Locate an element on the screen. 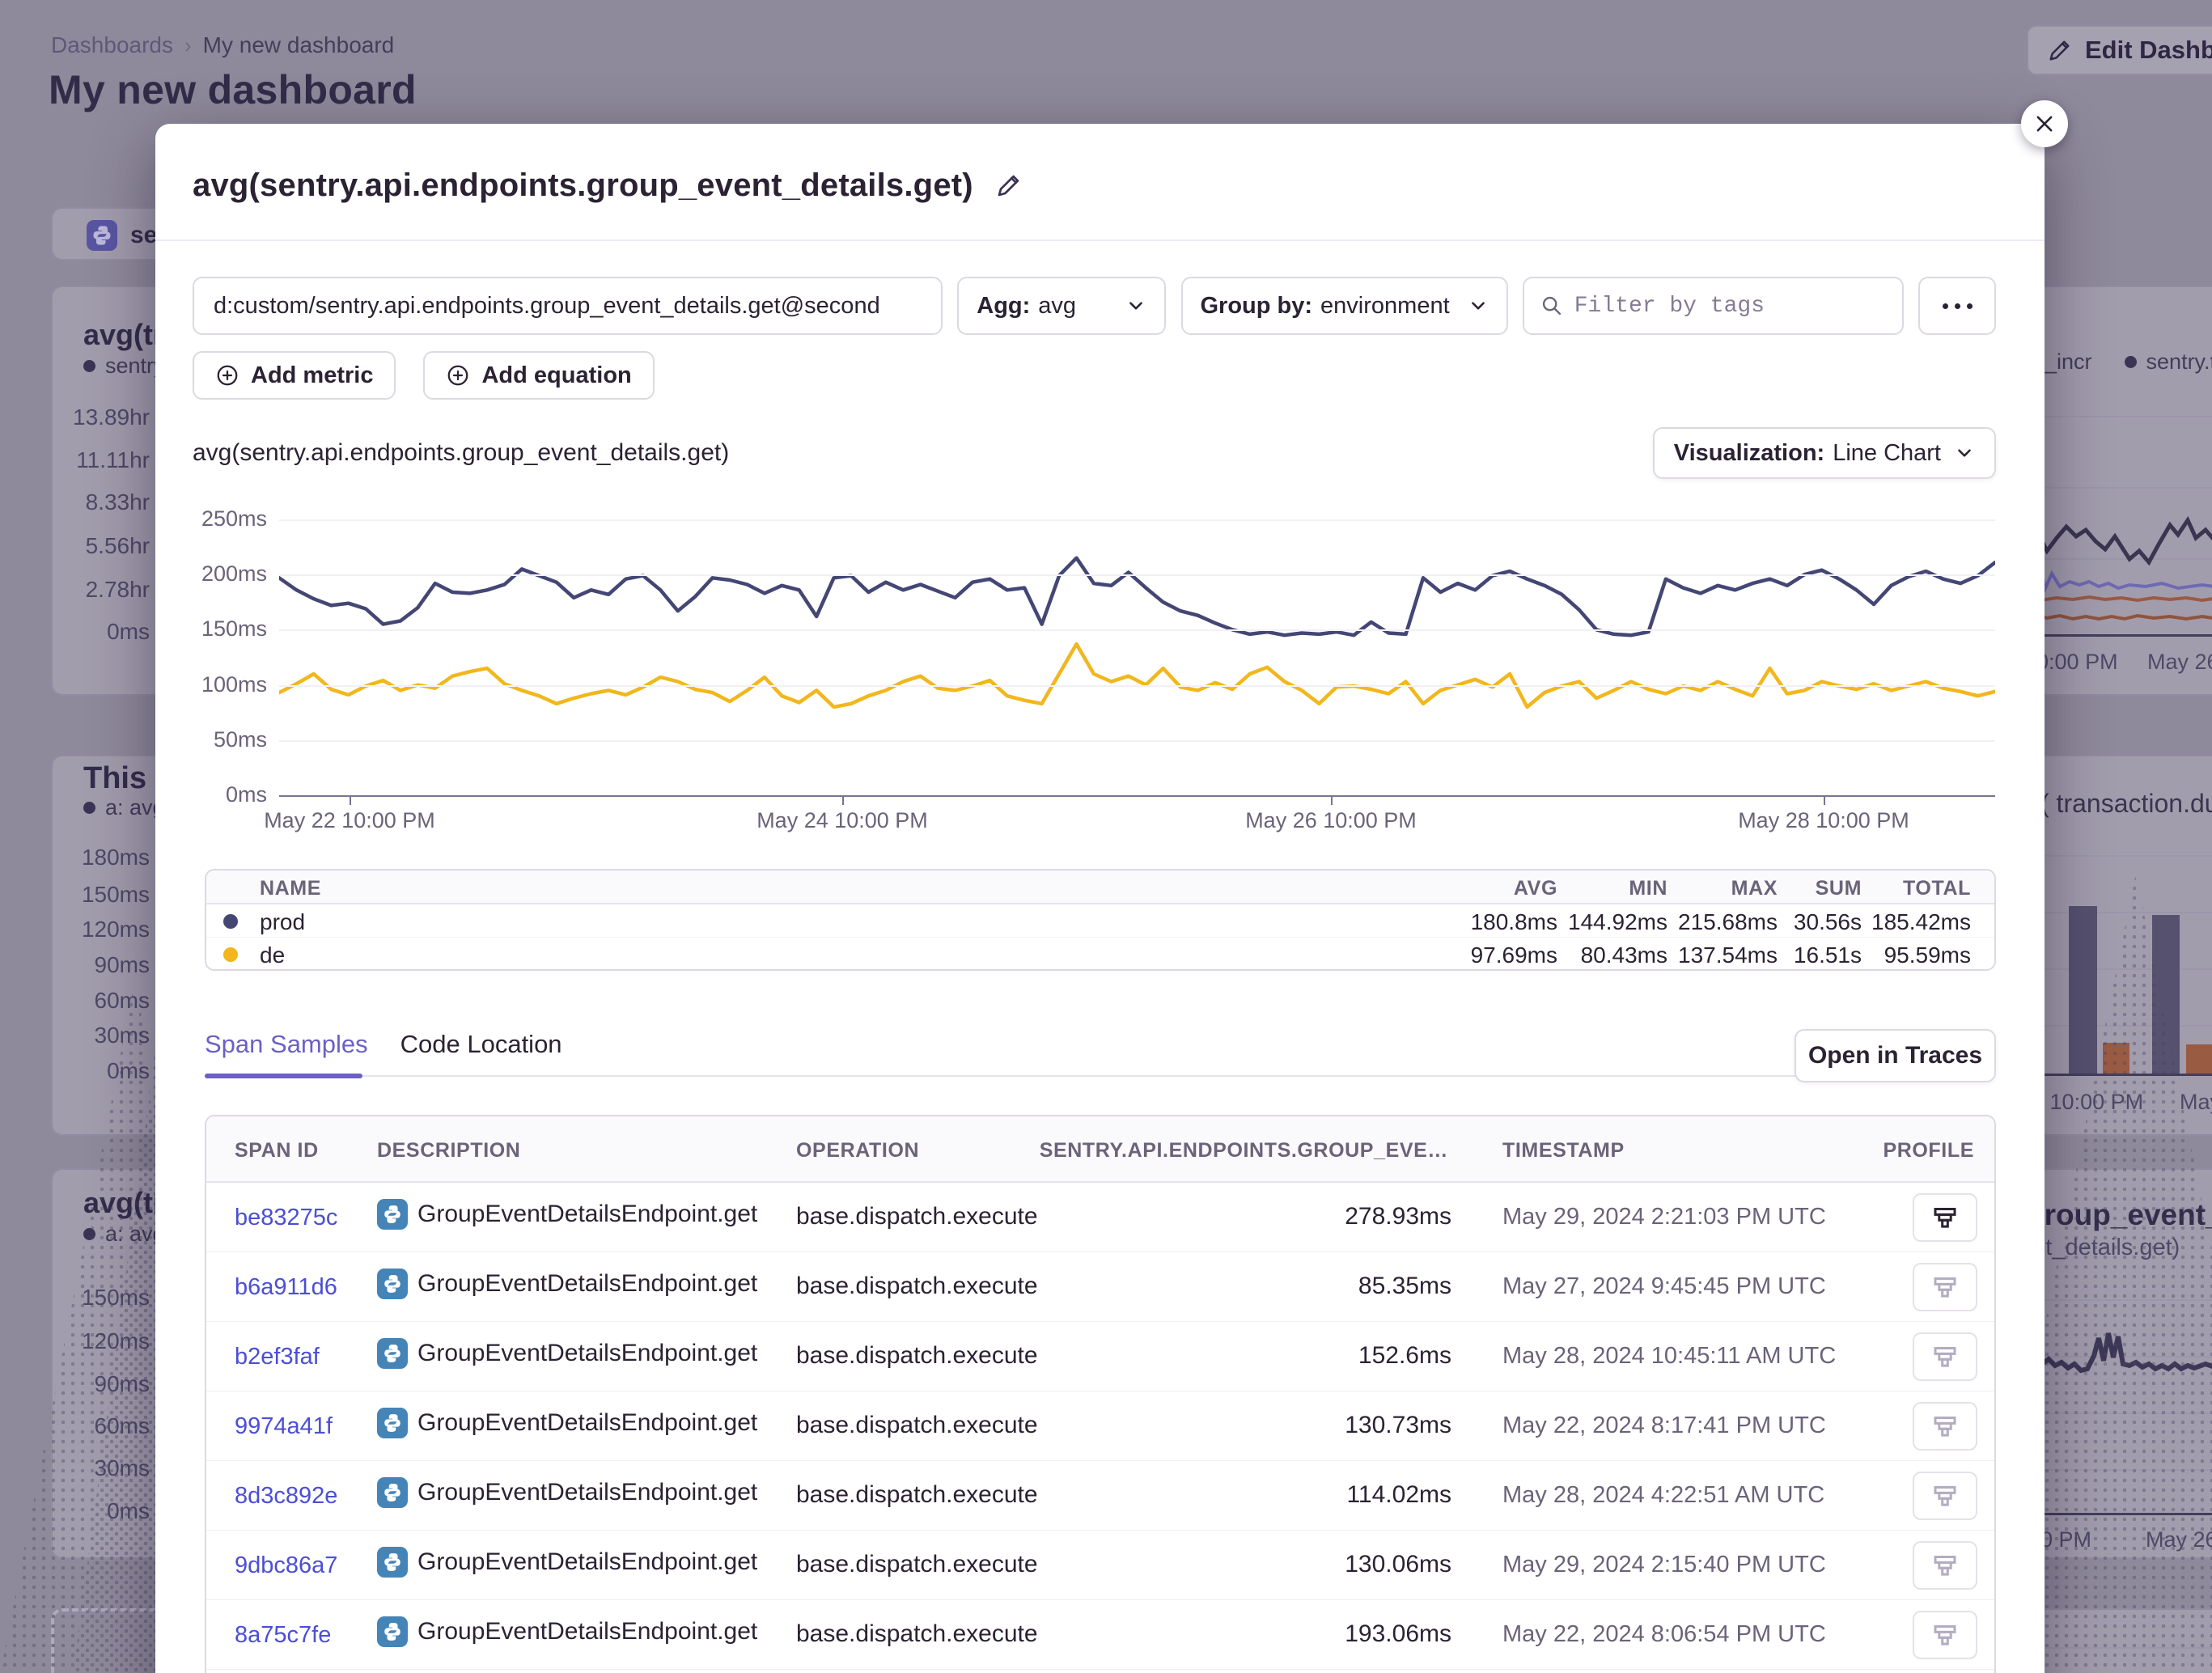 The image size is (2212, 1673). agg-label: Agg: is located at coordinates (1004, 305).